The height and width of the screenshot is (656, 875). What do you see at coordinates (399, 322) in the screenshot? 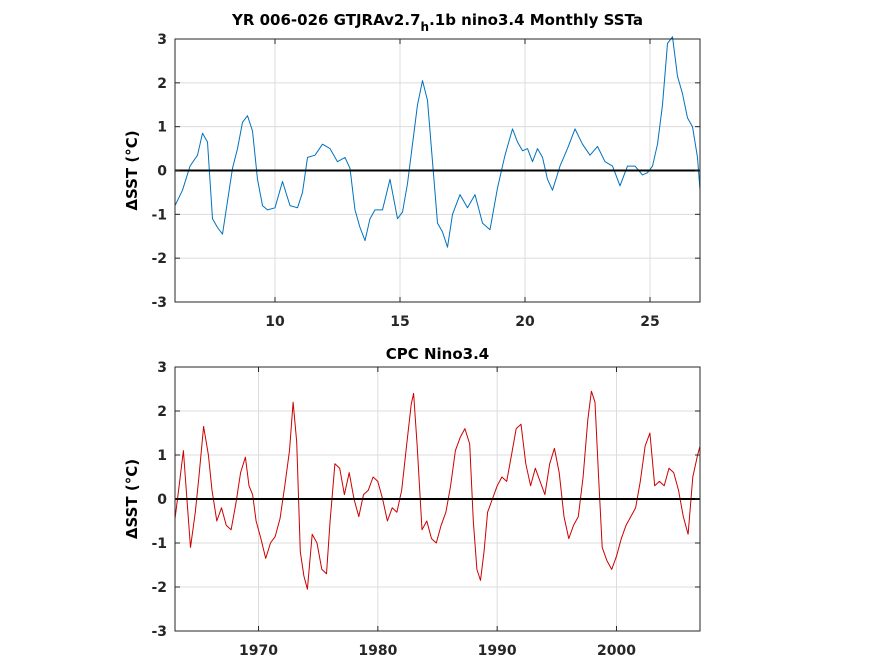
I see `top-xtick-label: 15` at bounding box center [399, 322].